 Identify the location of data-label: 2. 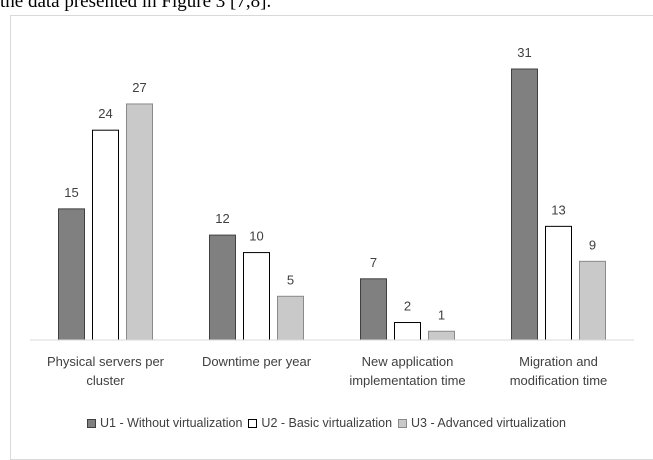
(407, 306).